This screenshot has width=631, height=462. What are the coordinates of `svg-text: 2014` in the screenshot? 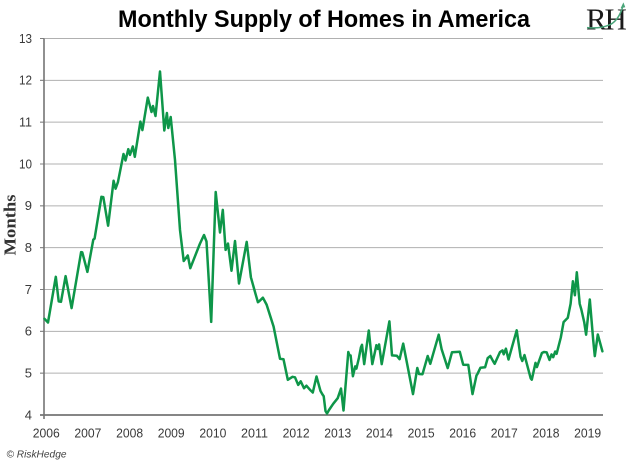 It's located at (379, 433).